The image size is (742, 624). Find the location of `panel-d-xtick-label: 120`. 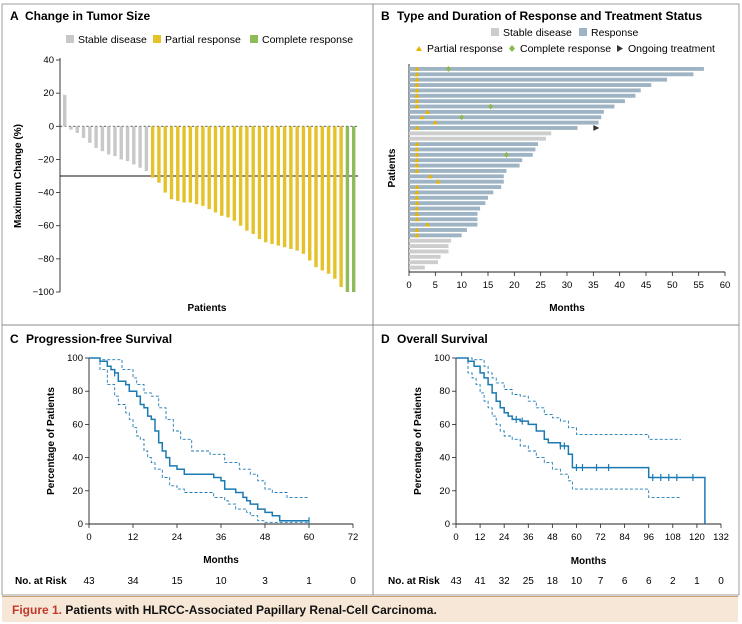

panel-d-xtick-label: 120 is located at coordinates (697, 537).